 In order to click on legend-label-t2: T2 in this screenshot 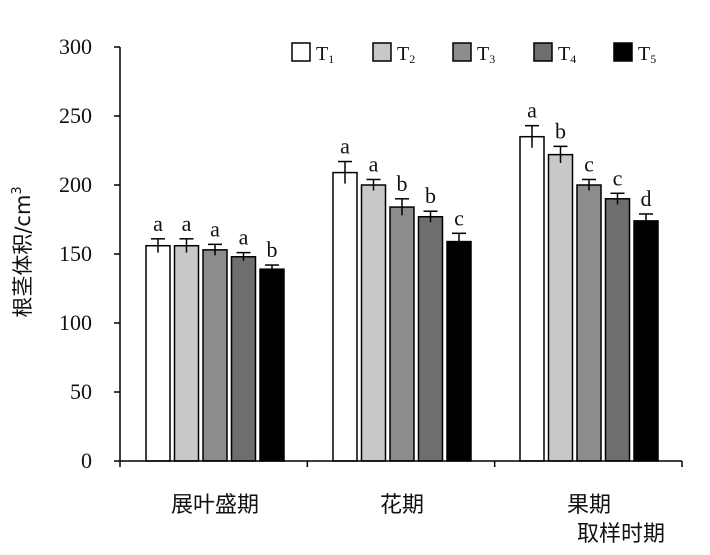, I will do `click(406, 54)`.